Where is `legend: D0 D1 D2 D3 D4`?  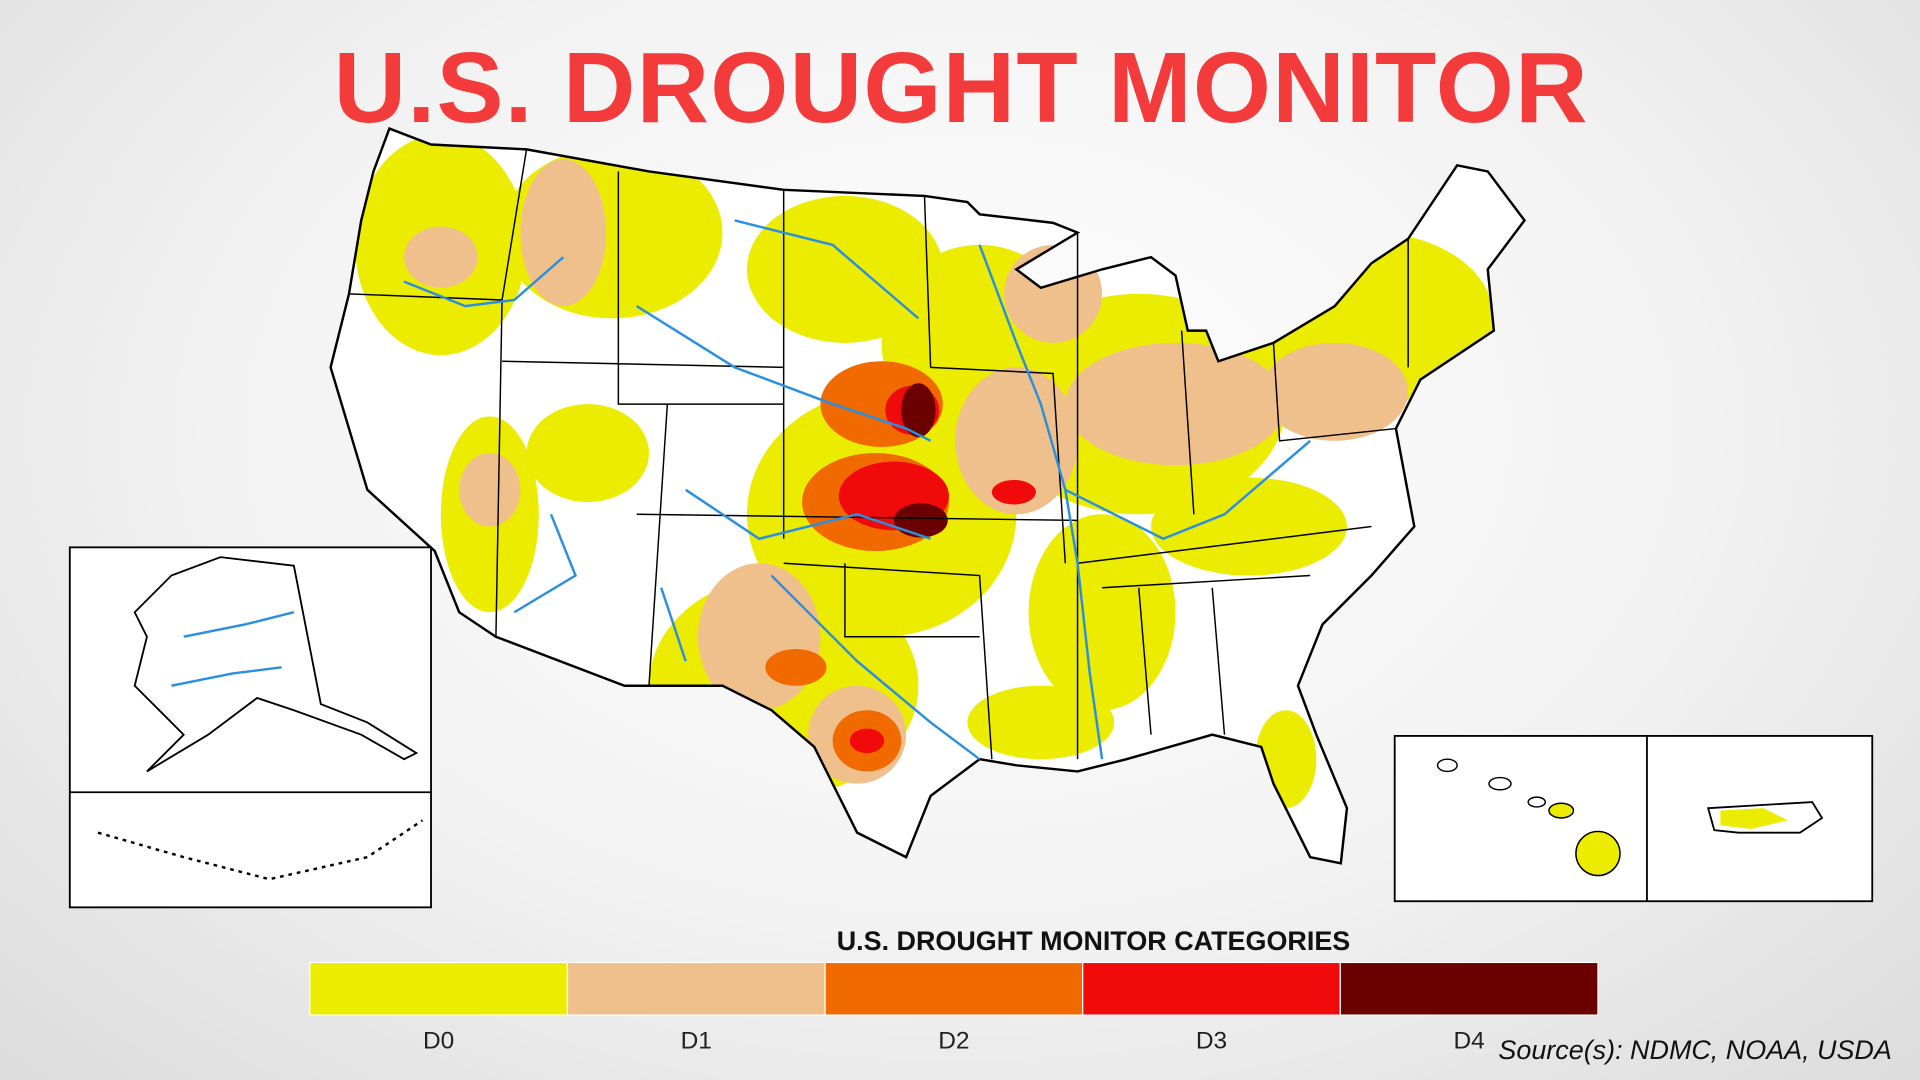 legend: D0 D1 D2 D3 D4 is located at coordinates (954, 1008).